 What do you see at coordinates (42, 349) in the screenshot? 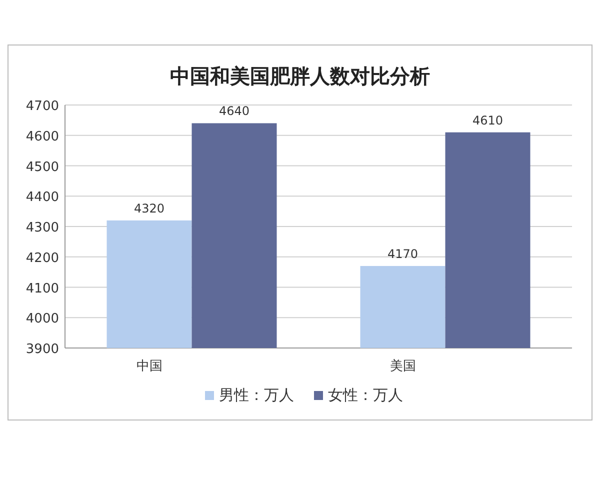
I see `y-tick-label: 3900` at bounding box center [42, 349].